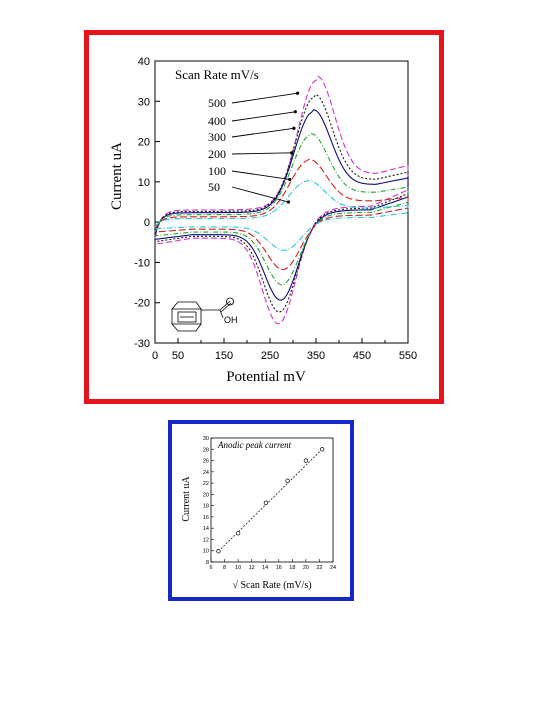 The height and width of the screenshot is (720, 540). I want to click on scatter-y-tick-label: 18, so click(206, 507).